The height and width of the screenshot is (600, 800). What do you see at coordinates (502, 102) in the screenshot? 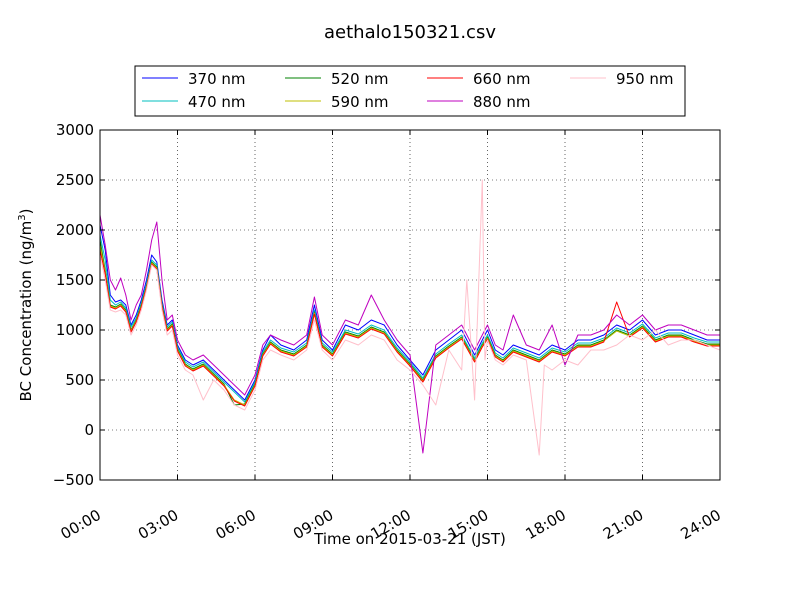
I see `legend-label: 880 nm` at bounding box center [502, 102].